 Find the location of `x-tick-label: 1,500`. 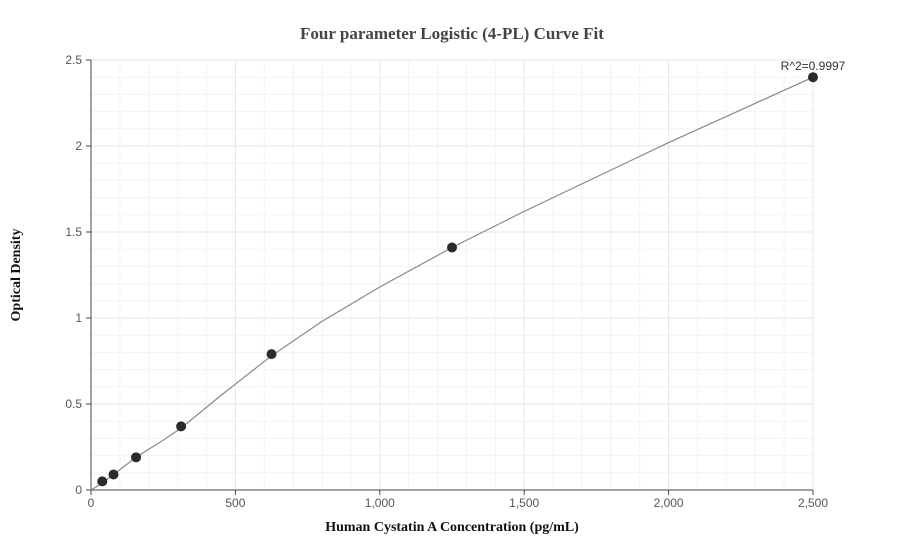

x-tick-label: 1,500 is located at coordinates (524, 503).